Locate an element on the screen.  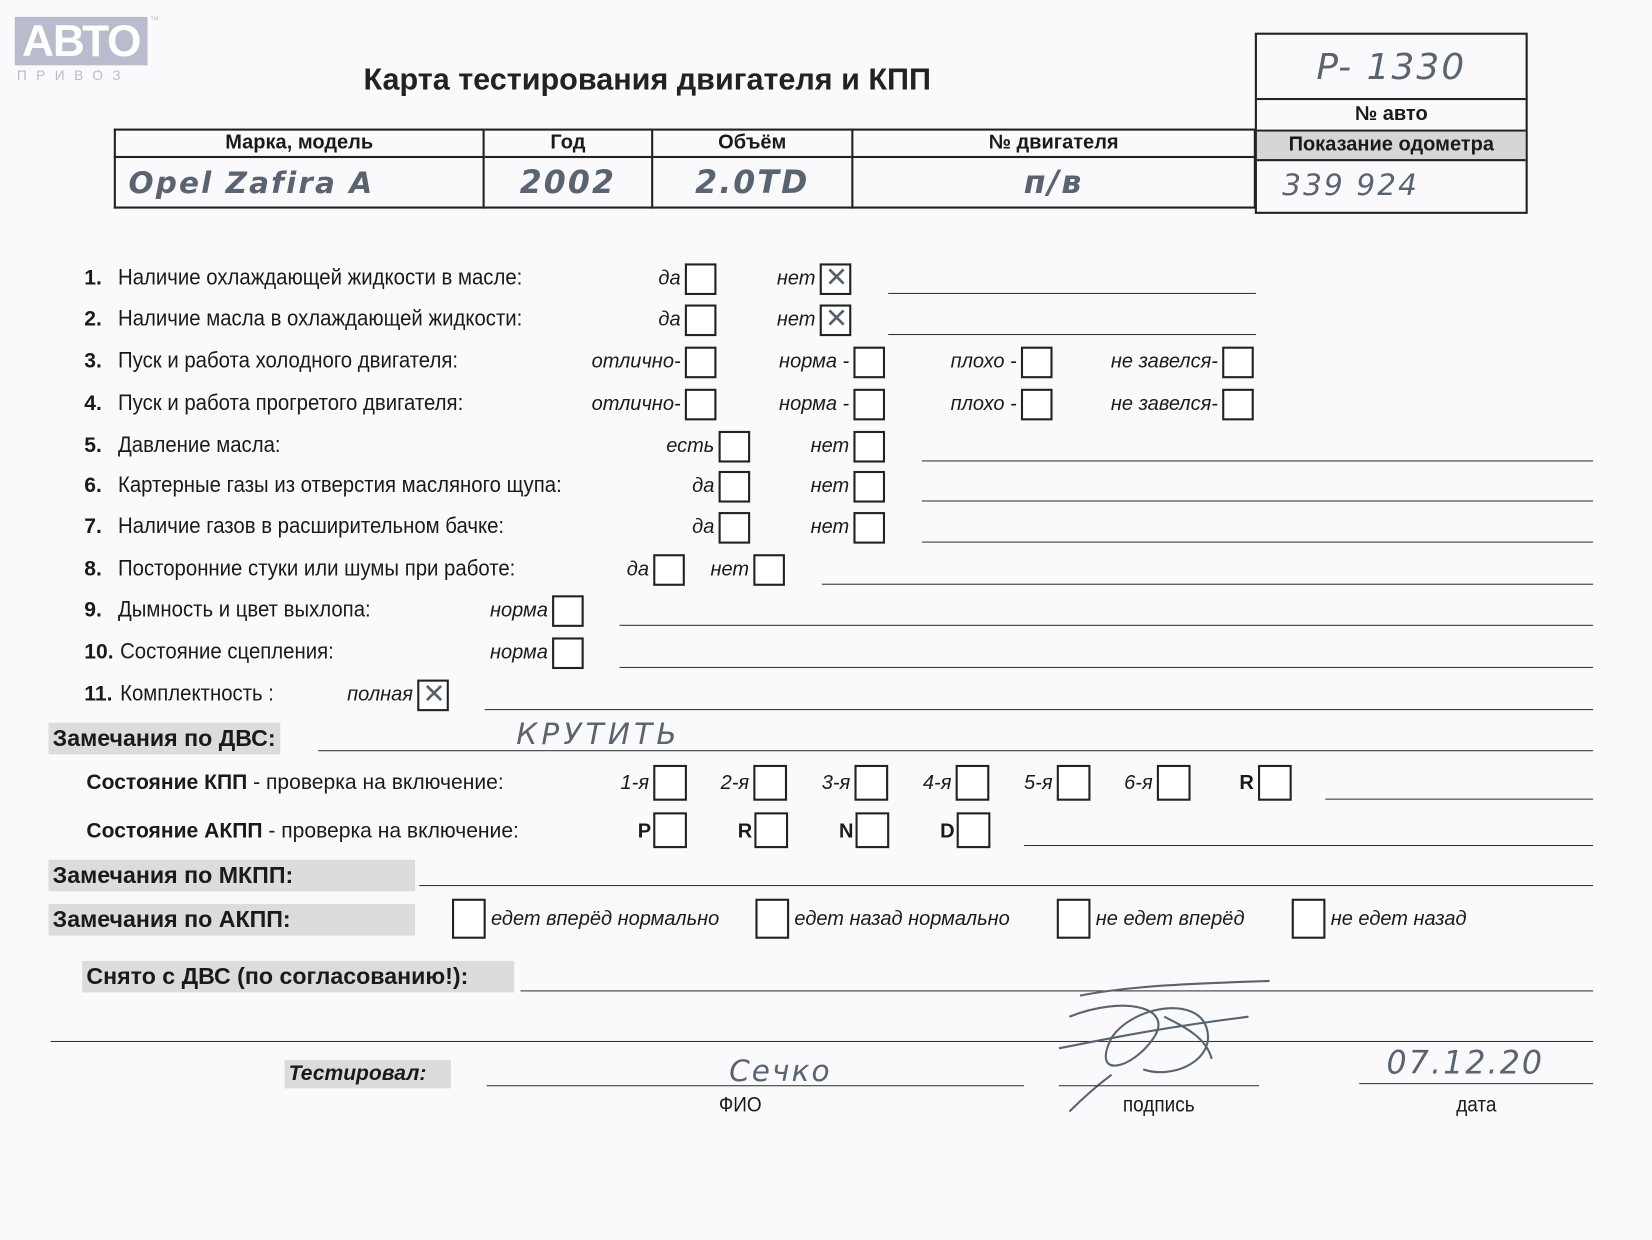
odometer-value: 339 924 is located at coordinates (1350, 185).